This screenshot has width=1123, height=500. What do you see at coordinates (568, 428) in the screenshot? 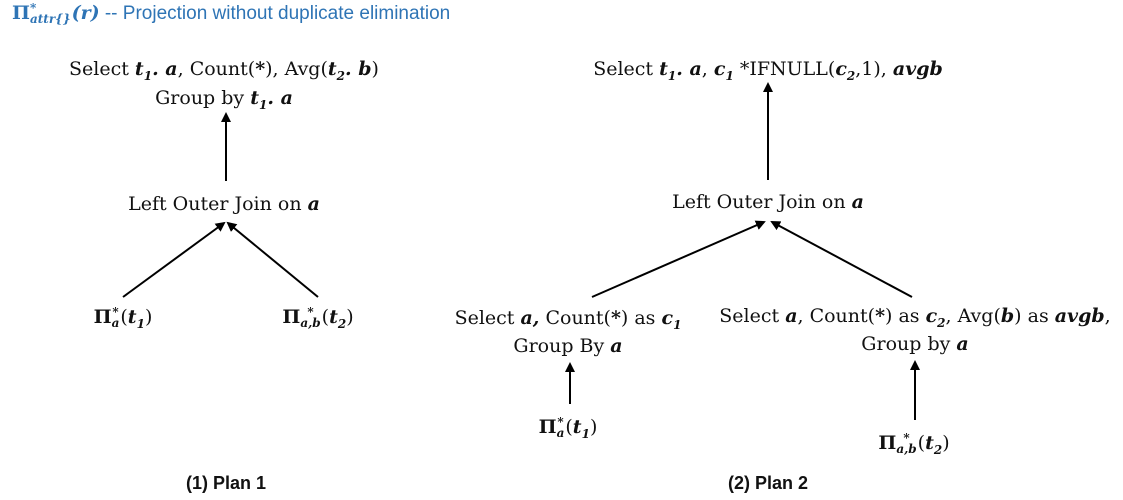
I see `plan2-left-leaf: Π * a (t1)` at bounding box center [568, 428].